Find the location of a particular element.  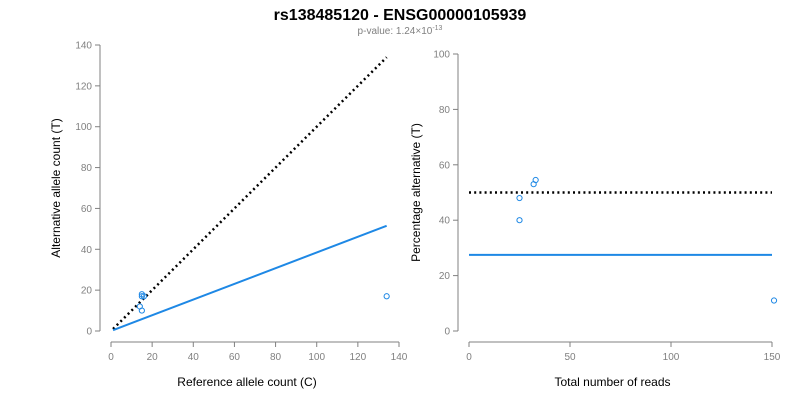

subtitle-pvalue: p-value: 1.24×10 is located at coordinates (395, 31).